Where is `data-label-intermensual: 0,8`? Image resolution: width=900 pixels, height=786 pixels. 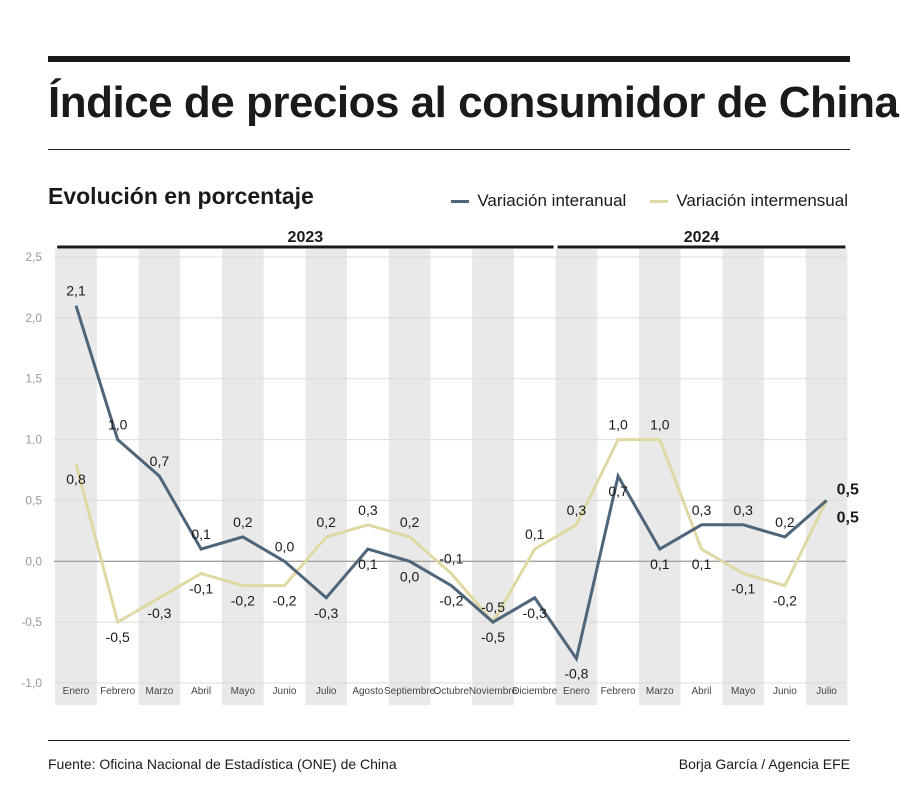 data-label-intermensual: 0,8 is located at coordinates (76, 479).